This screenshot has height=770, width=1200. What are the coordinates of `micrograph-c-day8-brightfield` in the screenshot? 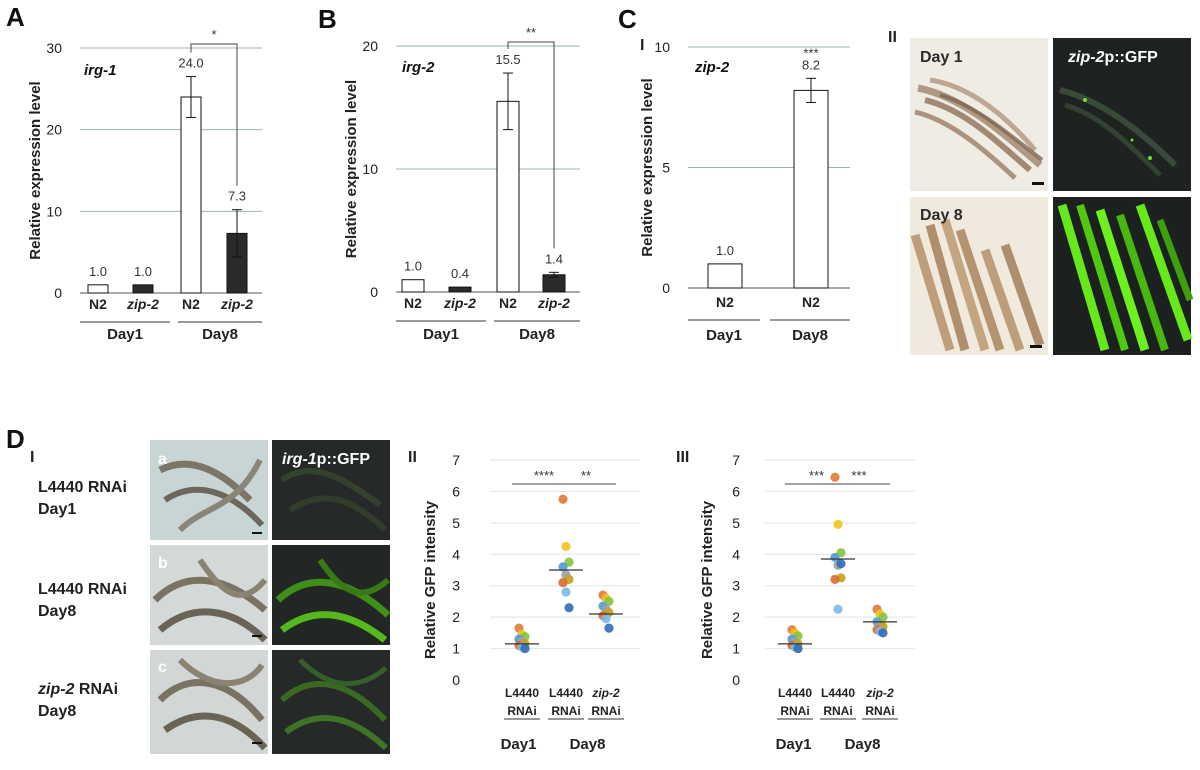 It's located at (979, 276).